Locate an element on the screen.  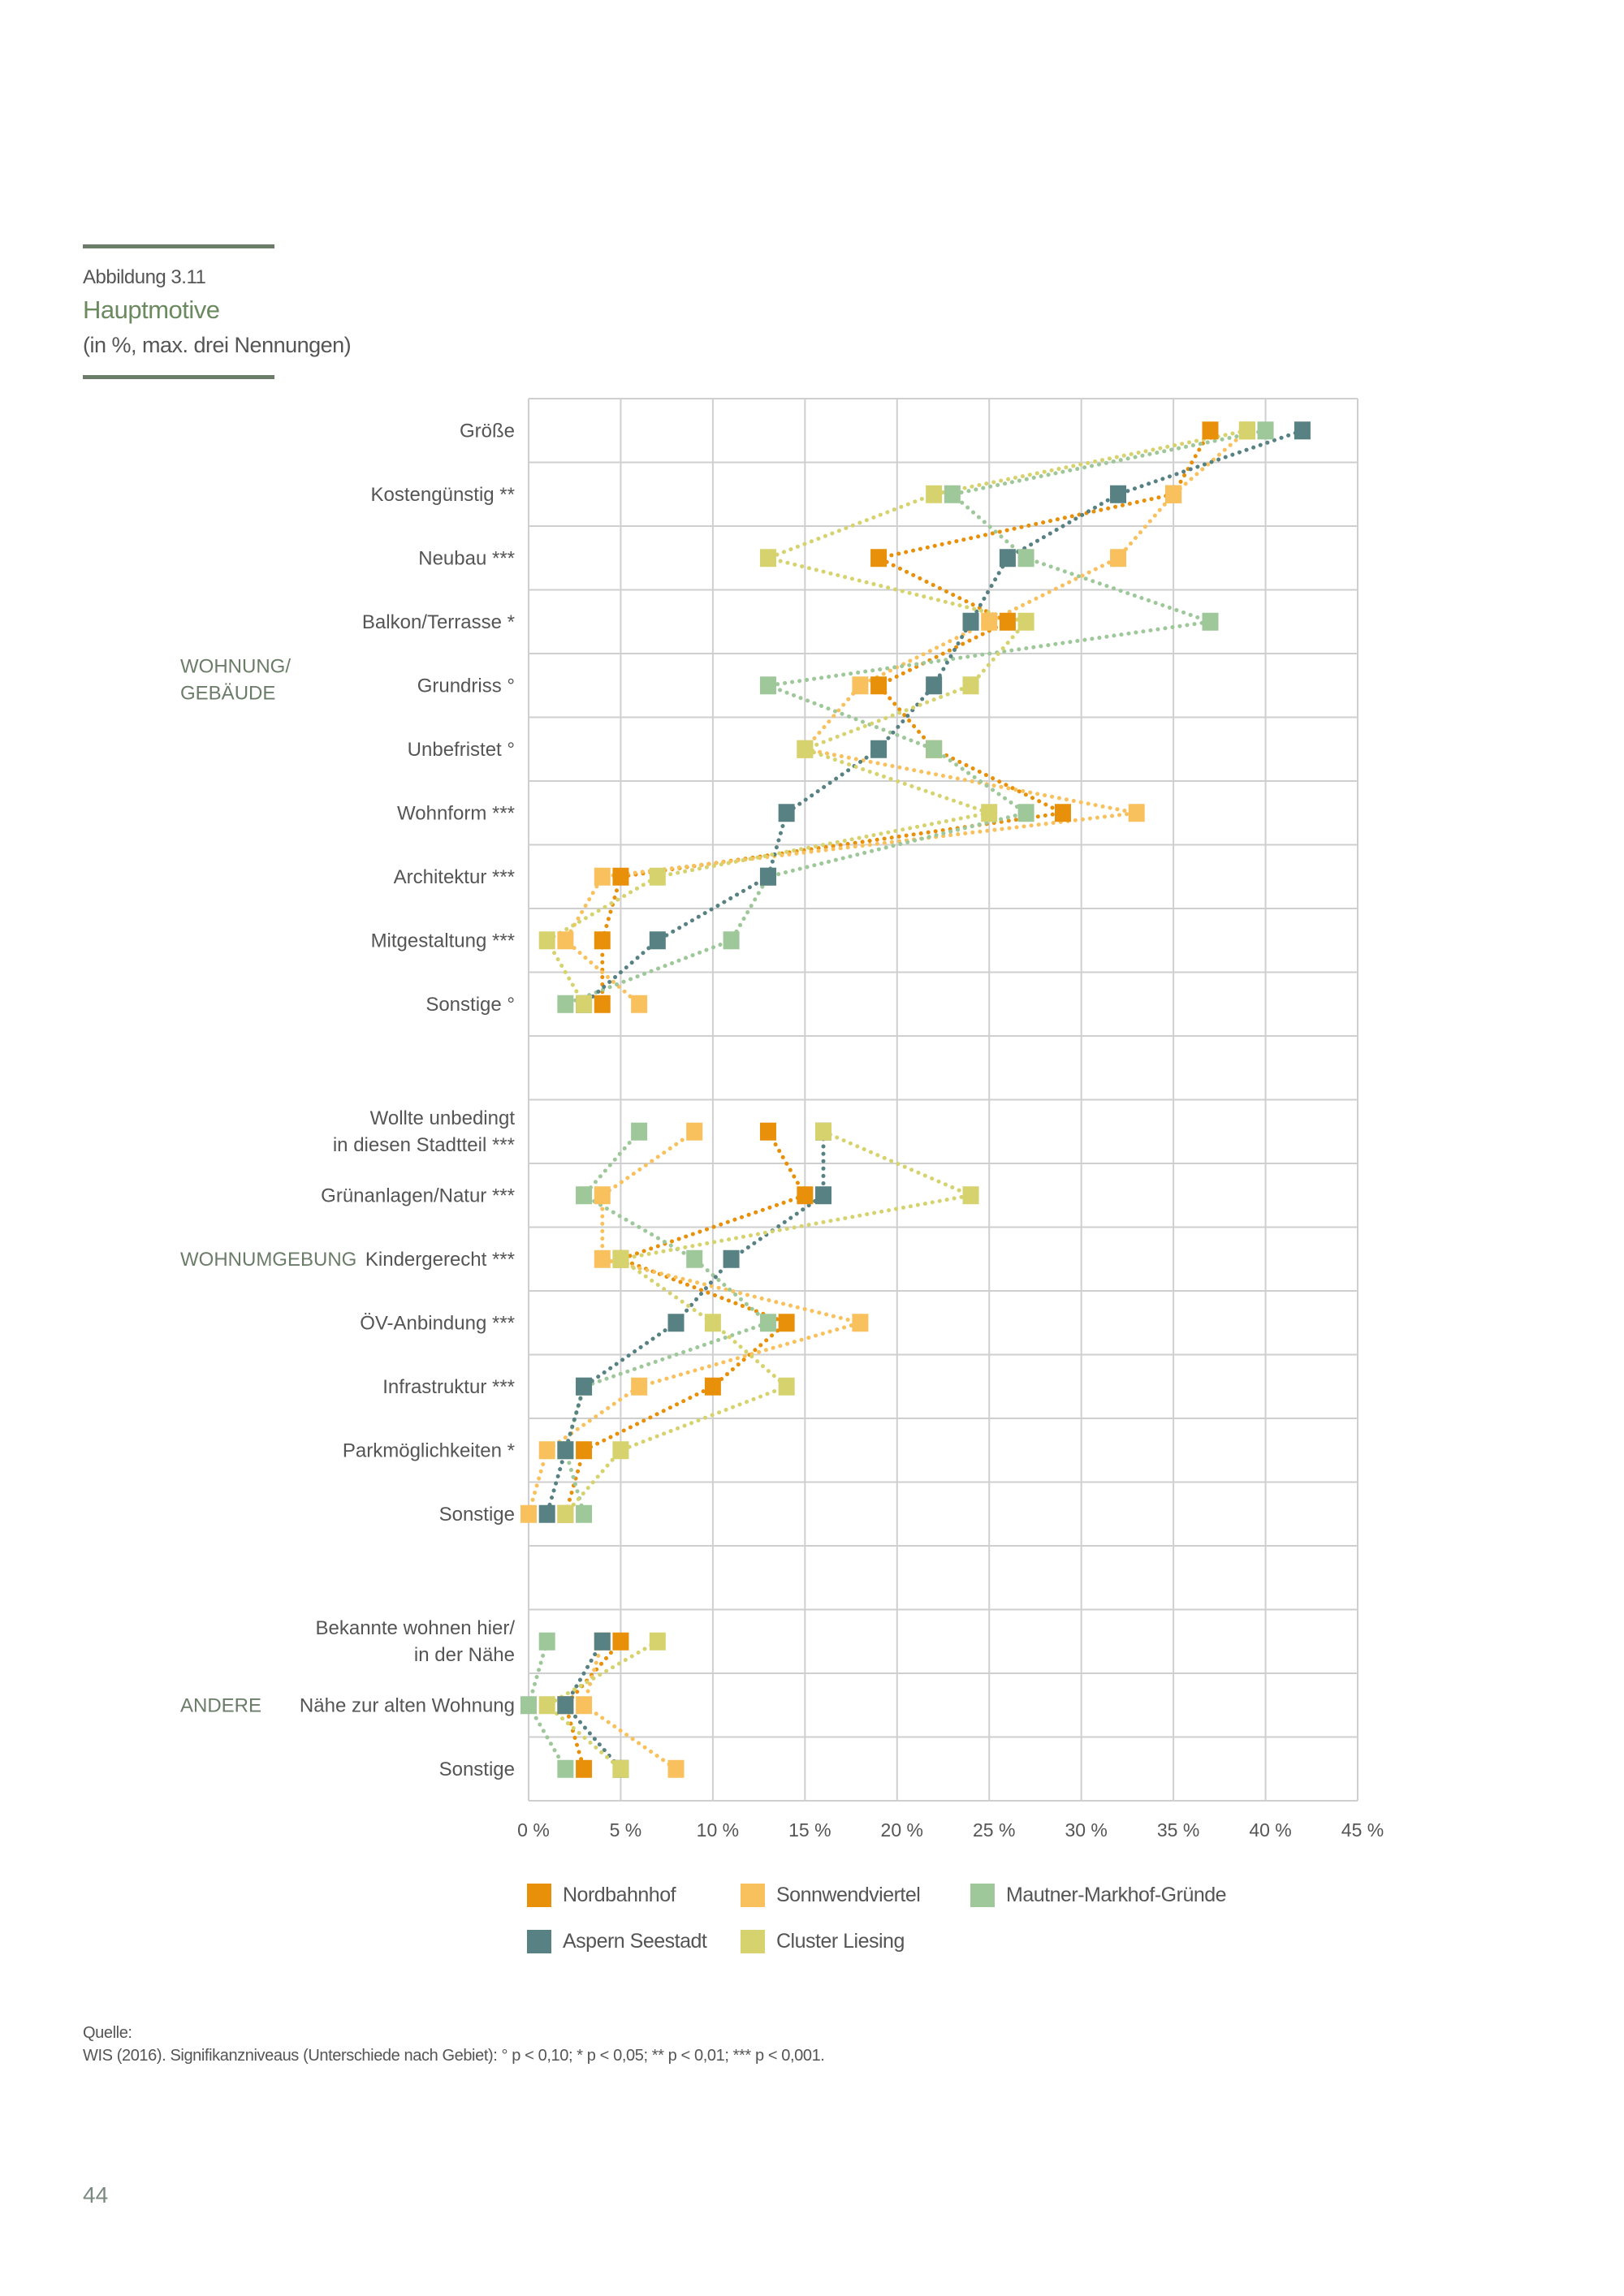
x-tick-label: 10 % is located at coordinates (718, 1830).